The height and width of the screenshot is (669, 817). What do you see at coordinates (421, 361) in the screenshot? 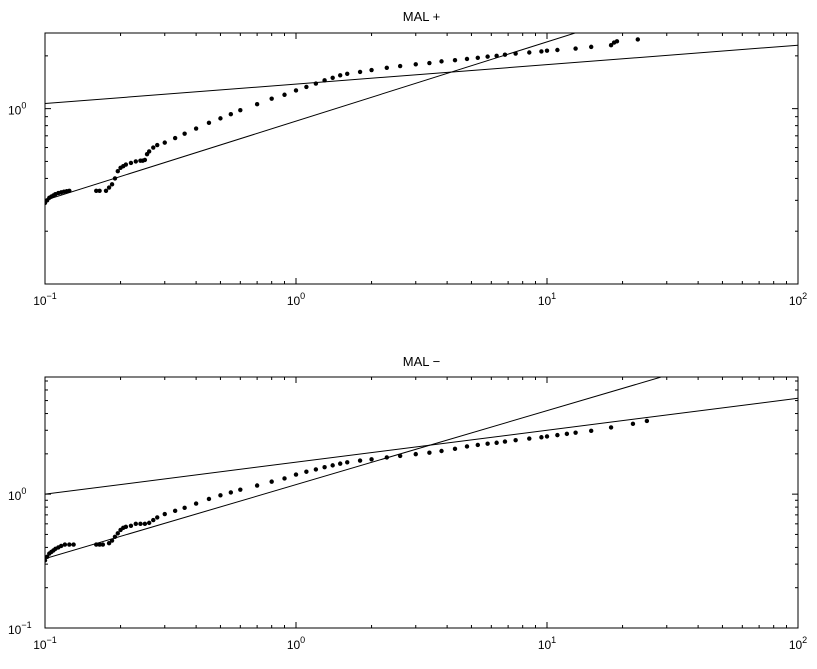
I see `chart-title: MAL −` at bounding box center [421, 361].